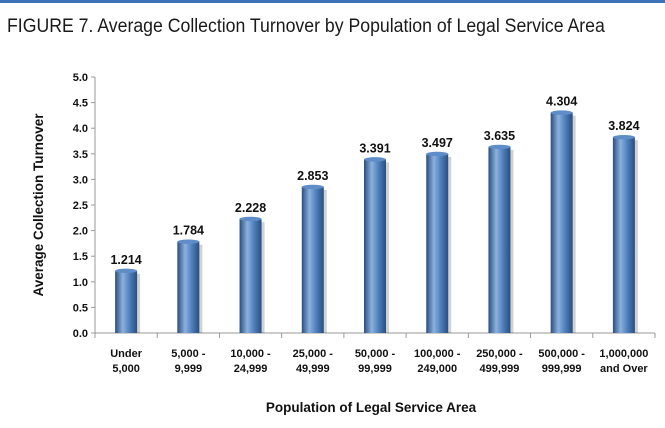 This screenshot has width=665, height=428. Describe the element at coordinates (126, 361) in the screenshot. I see `x-tick-label: Under 5,000` at that location.